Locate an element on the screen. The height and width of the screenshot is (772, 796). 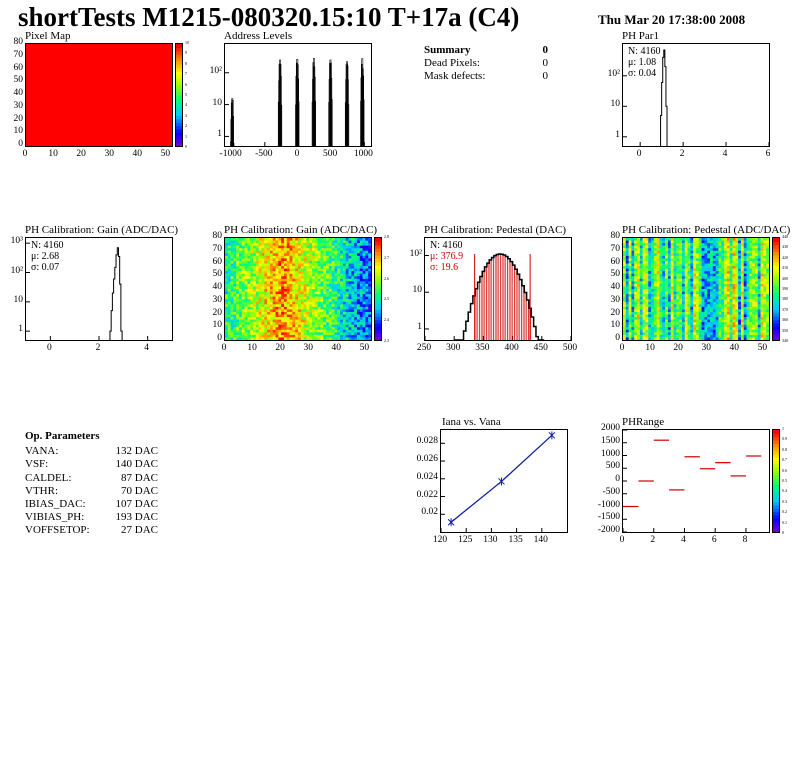
pixel-map-ztick: 2 is located at coordinates (186, 126).